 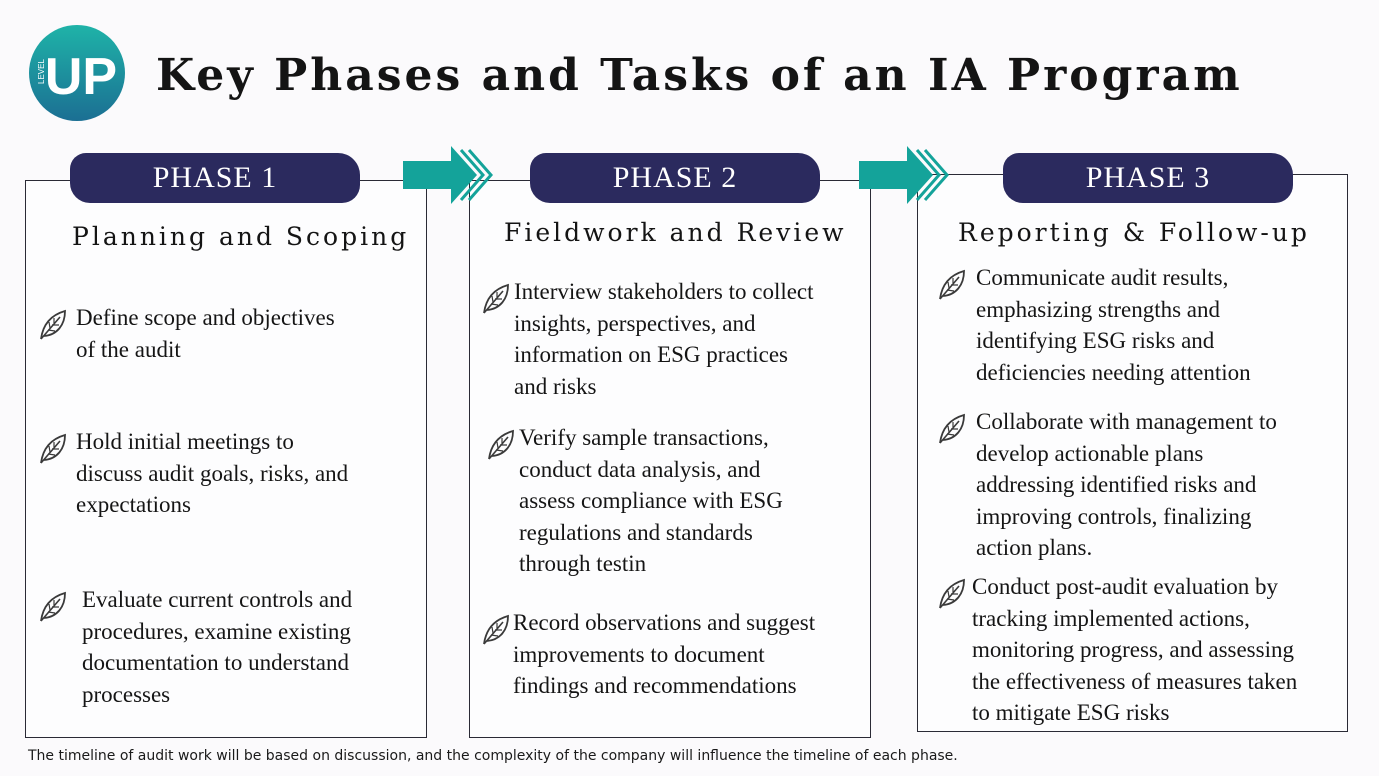 I want to click on task-line: develop actionable plans, so click(x=1090, y=453).